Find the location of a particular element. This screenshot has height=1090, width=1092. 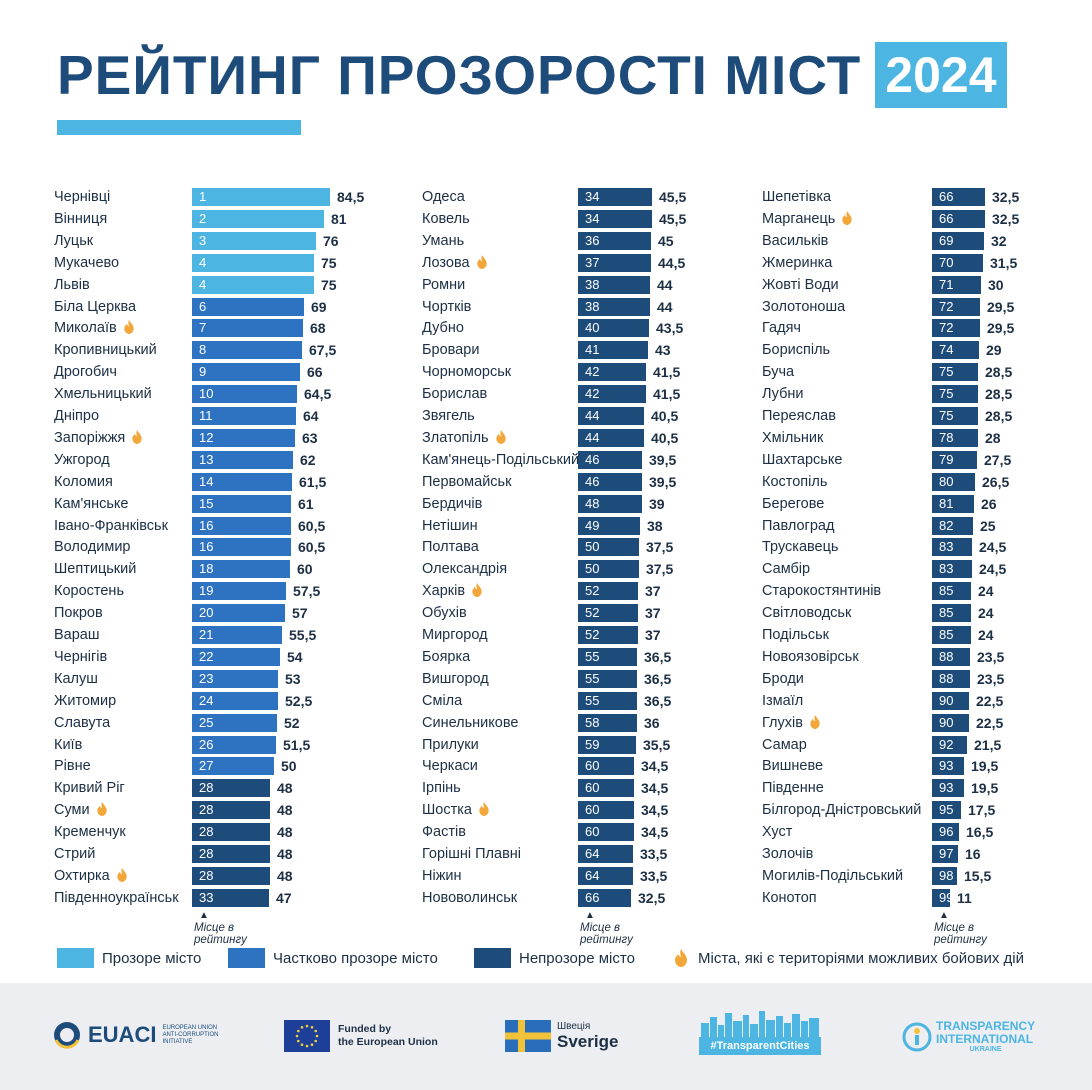

sweden-logo: Швеція Sverige is located at coordinates (561, 1036).